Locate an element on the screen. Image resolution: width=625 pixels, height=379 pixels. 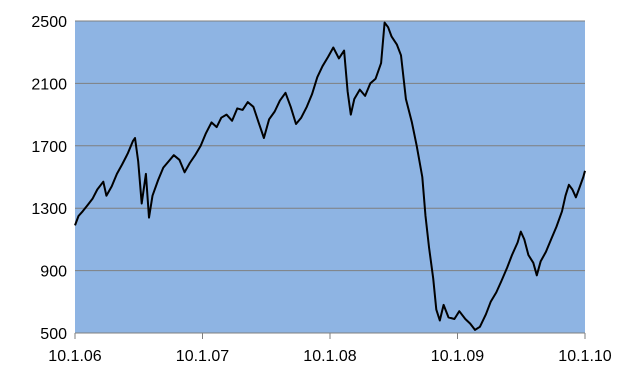
y-tick-label: 900 is located at coordinates (53, 272).